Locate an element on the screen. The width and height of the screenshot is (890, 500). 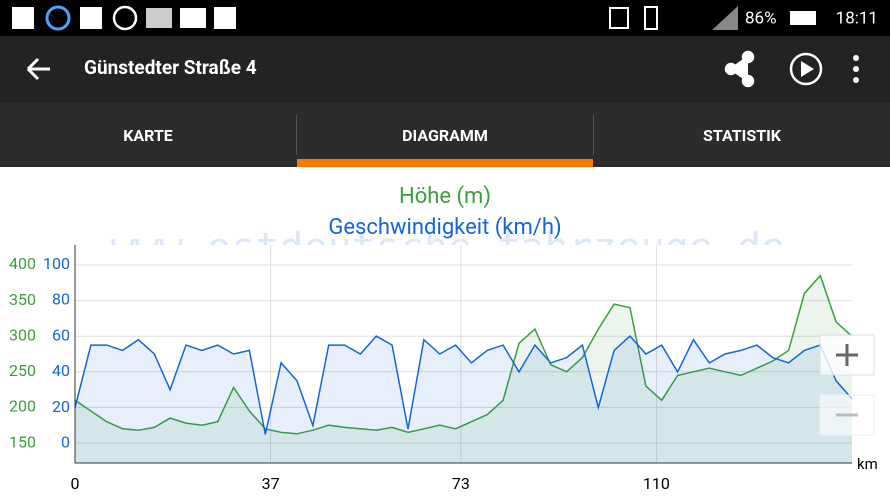
x-axis-label: km is located at coordinates (867, 464).